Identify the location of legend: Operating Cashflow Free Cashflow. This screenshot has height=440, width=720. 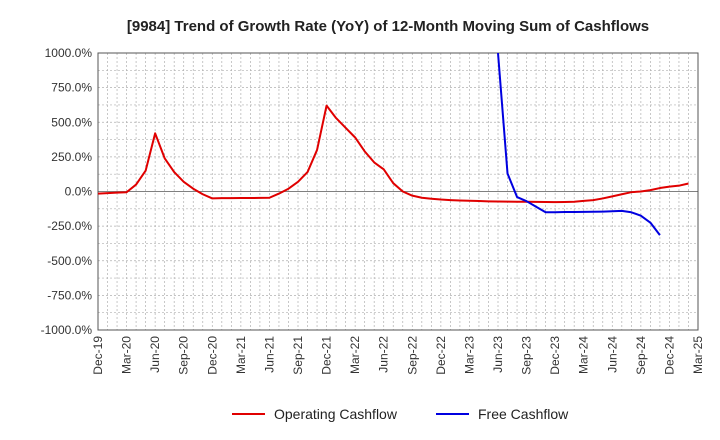
(400, 414).